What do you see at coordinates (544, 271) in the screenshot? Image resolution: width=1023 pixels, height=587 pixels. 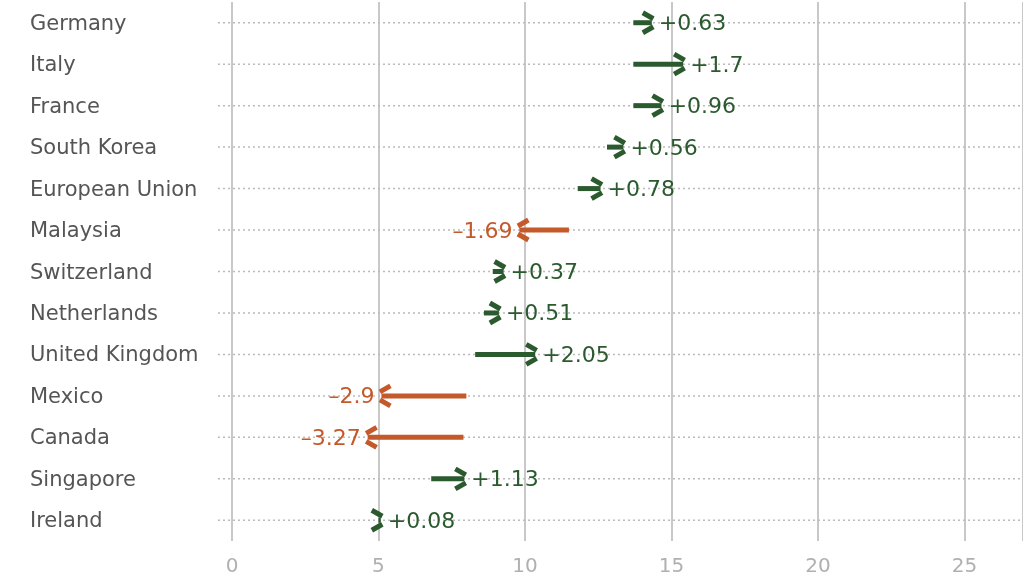 I see `data-label: +0.37` at bounding box center [544, 271].